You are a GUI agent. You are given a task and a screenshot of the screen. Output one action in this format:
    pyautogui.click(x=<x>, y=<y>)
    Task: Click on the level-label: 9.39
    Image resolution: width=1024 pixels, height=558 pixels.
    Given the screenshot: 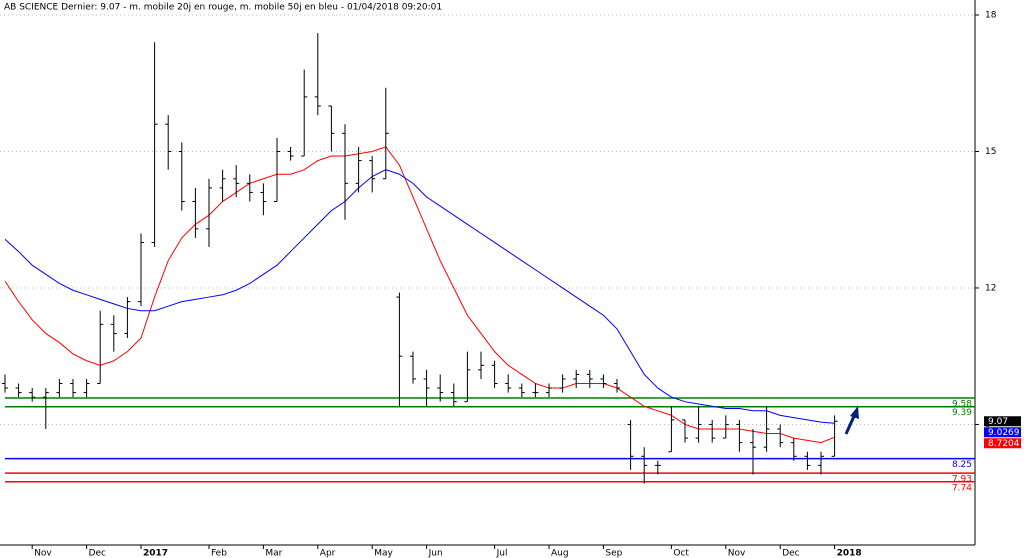 What is the action you would take?
    pyautogui.click(x=962, y=413)
    